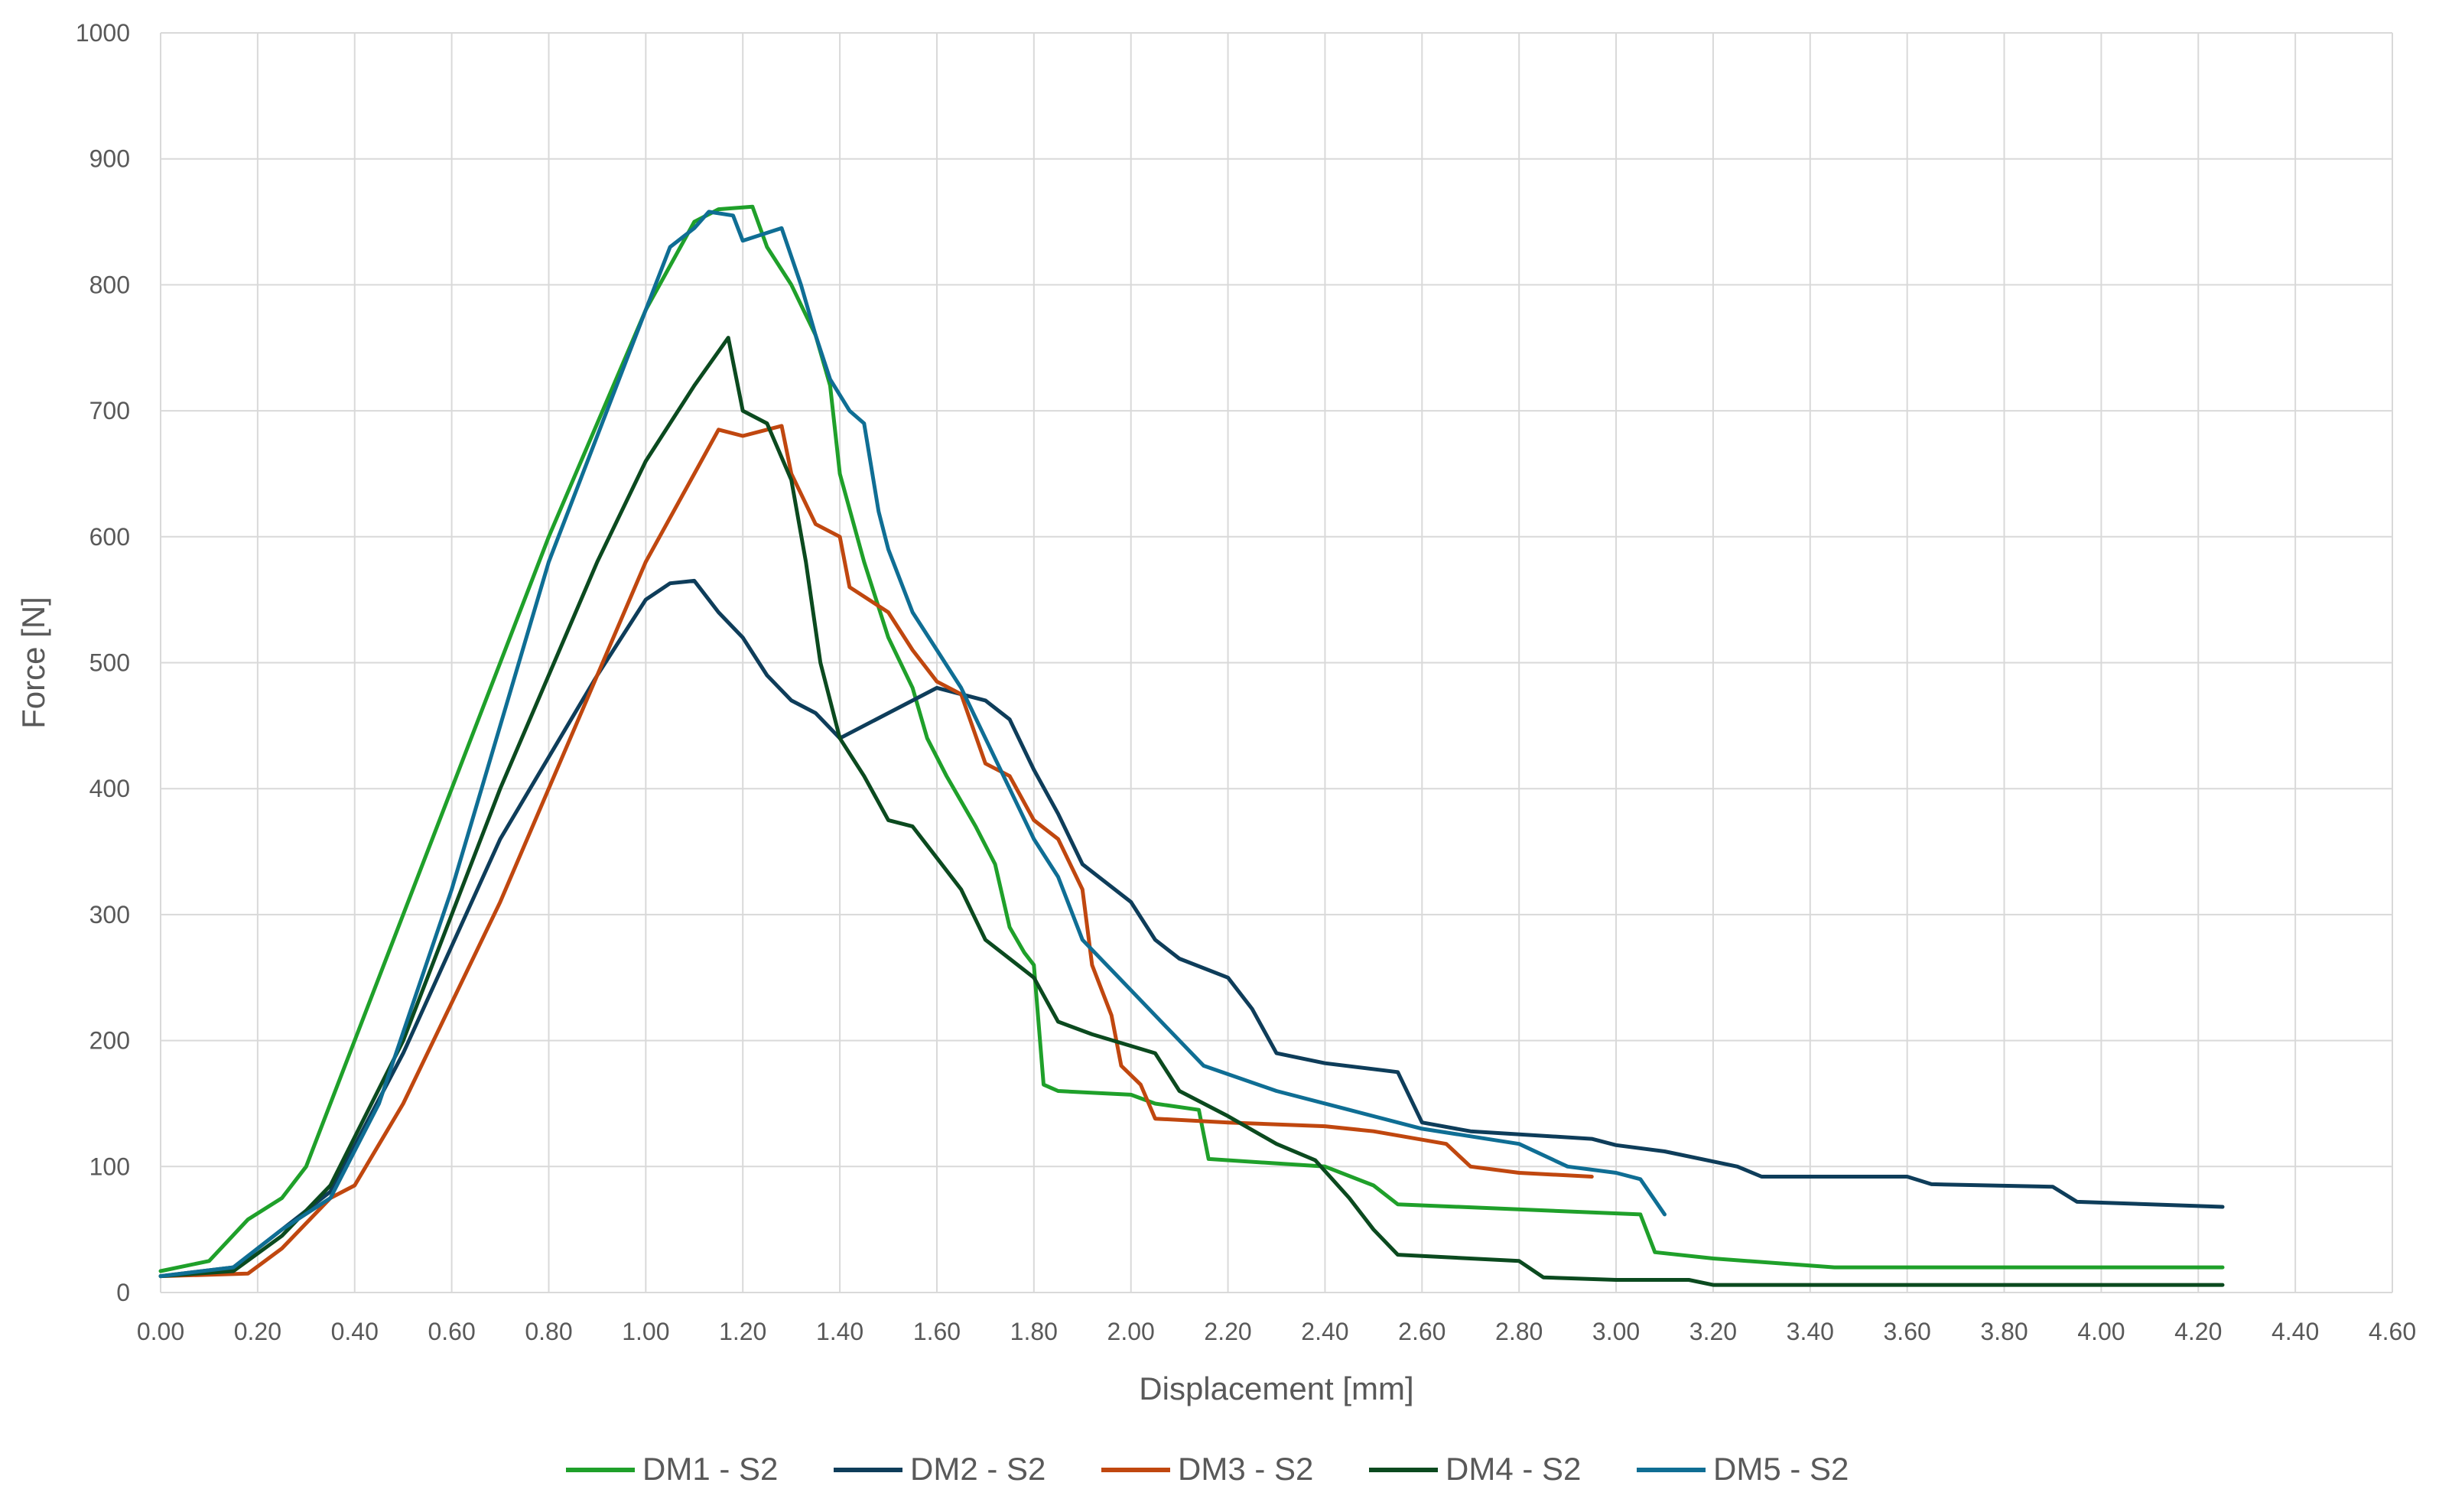 The width and height of the screenshot is (2439, 1512). What do you see at coordinates (355, 1331) in the screenshot?
I see `x-tick-label: 0.40` at bounding box center [355, 1331].